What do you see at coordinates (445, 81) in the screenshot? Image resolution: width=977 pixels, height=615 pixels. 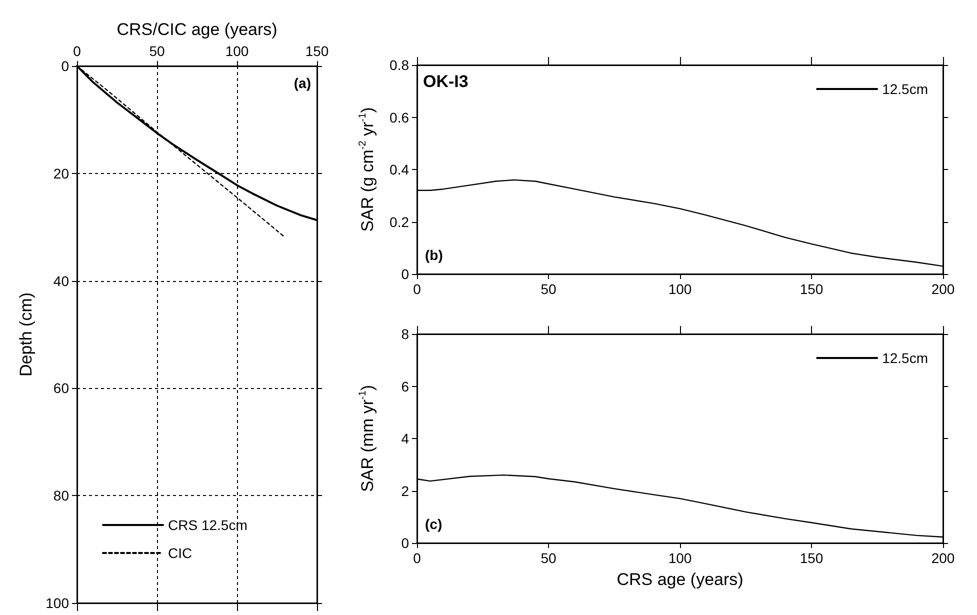 I see `annotation: OK-I3` at bounding box center [445, 81].